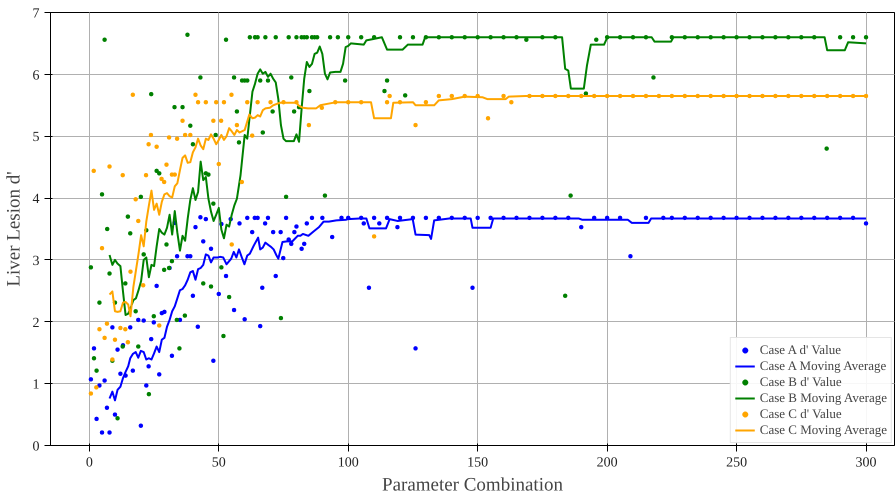 This screenshot has height=498, width=896. Describe the element at coordinates (36, 14) in the screenshot. I see `y-tick-label: 7` at that location.